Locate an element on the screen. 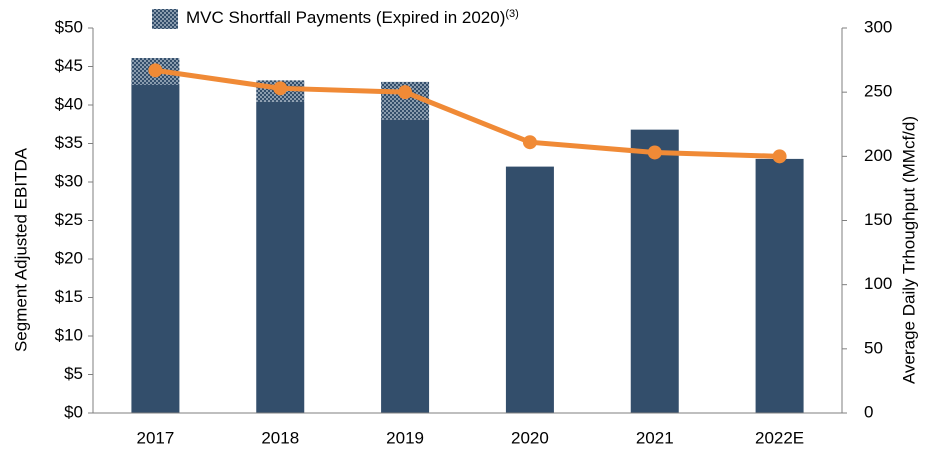 Image resolution: width=927 pixels, height=454 pixels. x-tick-label: 2022E is located at coordinates (779, 437).